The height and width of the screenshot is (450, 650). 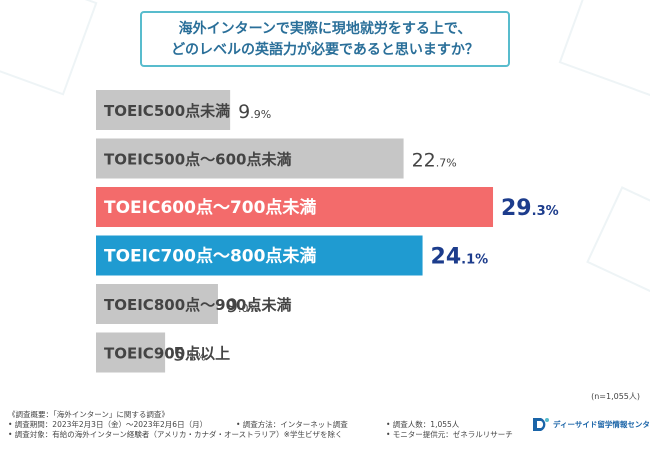 I want to click on category-label-5: TOEIC800点～900点未満, so click(x=197, y=305).